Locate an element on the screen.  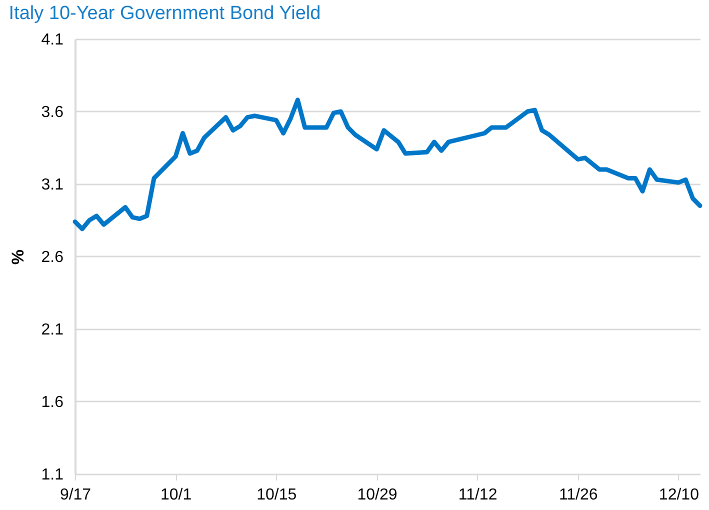
y-tick-label: 4.1 is located at coordinates (52, 40).